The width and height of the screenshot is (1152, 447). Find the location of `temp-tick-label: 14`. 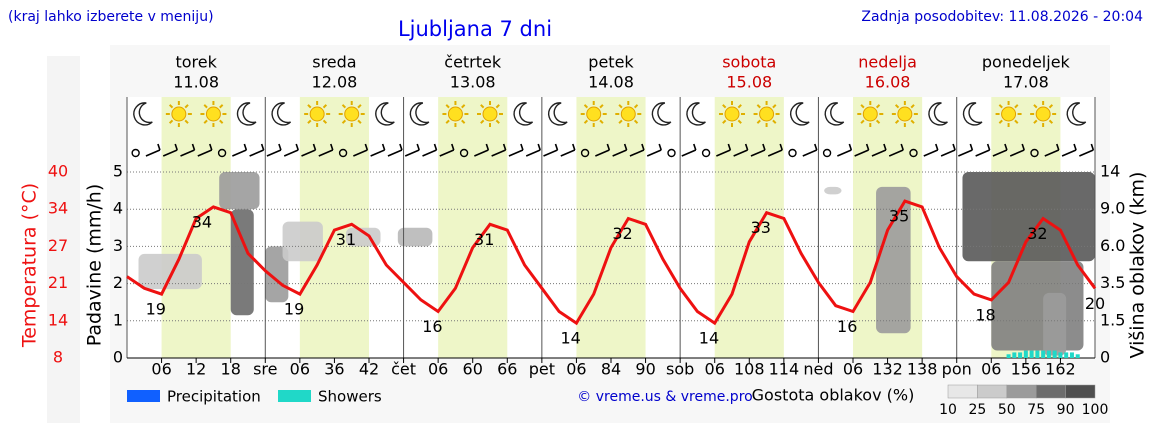

temp-tick-label: 14 is located at coordinates (58, 319).